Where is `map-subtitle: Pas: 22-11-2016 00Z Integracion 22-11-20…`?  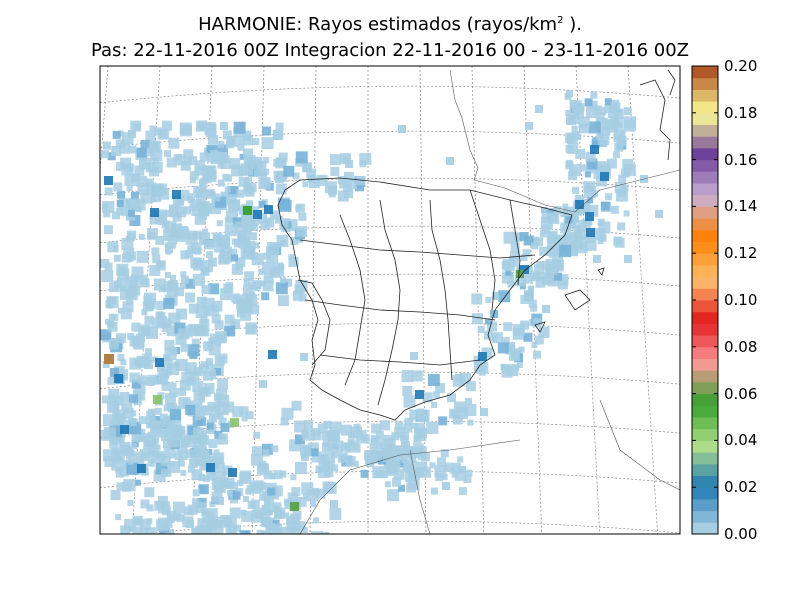
map-subtitle: Pas: 22-11-2016 00Z Integracion 22-11-20… is located at coordinates (389, 50).